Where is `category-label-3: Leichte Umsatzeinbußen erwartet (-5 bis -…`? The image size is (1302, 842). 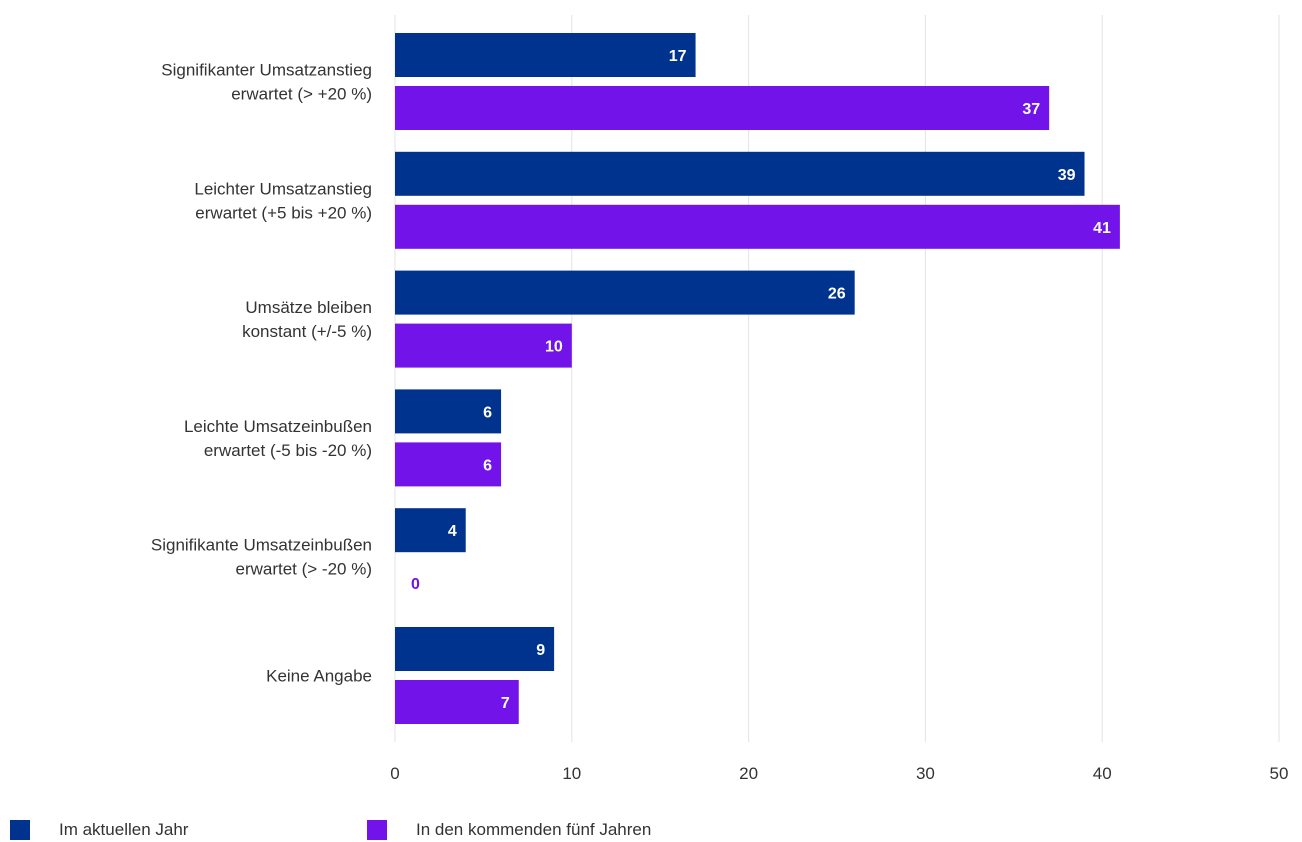
category-label-3: Leichte Umsatzeinbußen erwartet (-5 bis -… is located at coordinates (278, 438).